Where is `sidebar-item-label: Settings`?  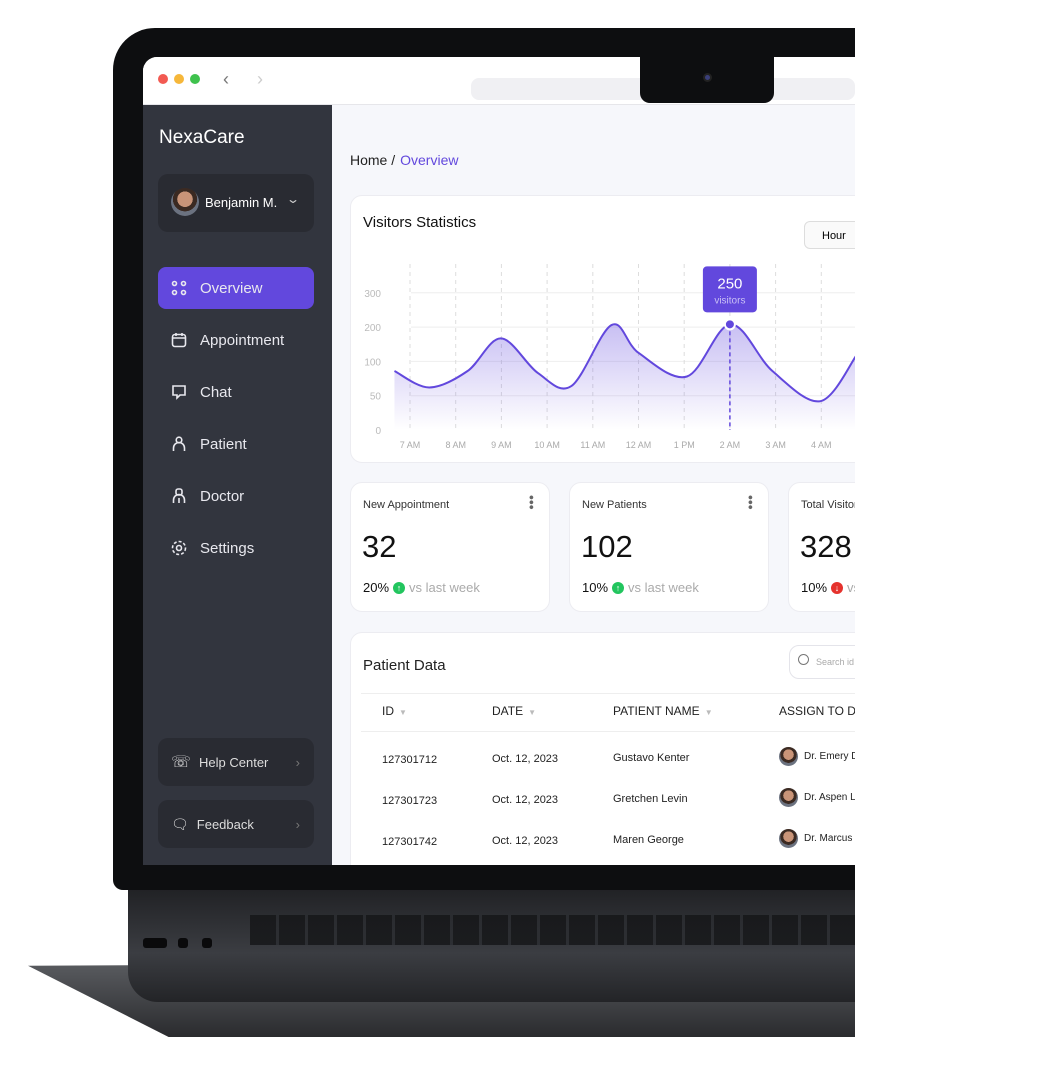 sidebar-item-label: Settings is located at coordinates (227, 548).